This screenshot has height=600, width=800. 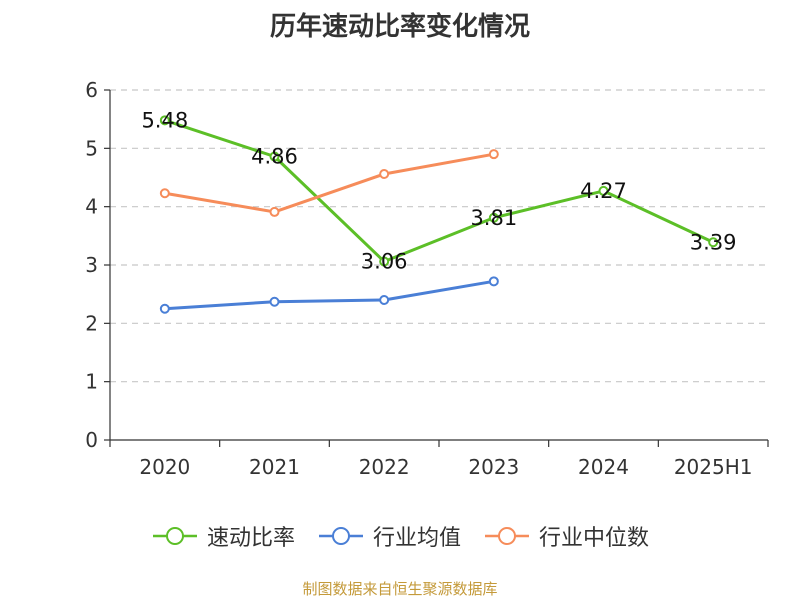 What do you see at coordinates (91, 440) in the screenshot?
I see `y-tick-label: 0` at bounding box center [91, 440].